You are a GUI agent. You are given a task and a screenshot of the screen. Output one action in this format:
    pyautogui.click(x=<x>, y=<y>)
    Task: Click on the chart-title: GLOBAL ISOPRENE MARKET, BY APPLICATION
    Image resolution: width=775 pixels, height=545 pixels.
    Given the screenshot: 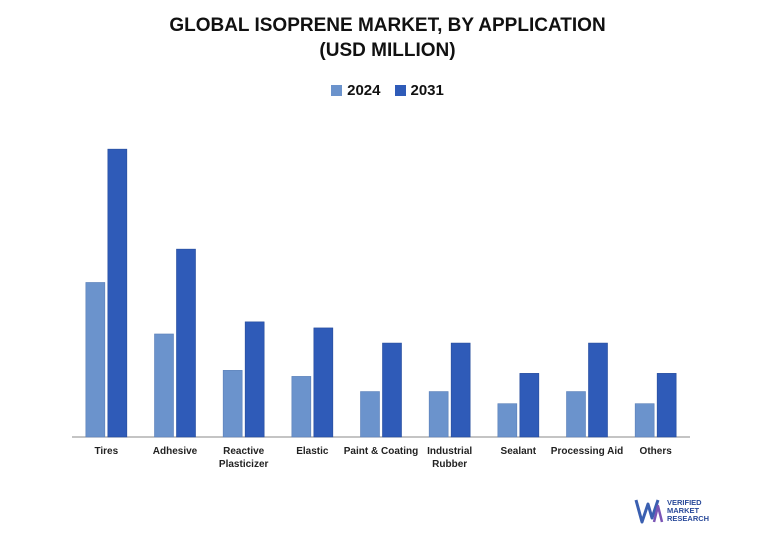 What is the action you would take?
    pyautogui.click(x=387, y=25)
    